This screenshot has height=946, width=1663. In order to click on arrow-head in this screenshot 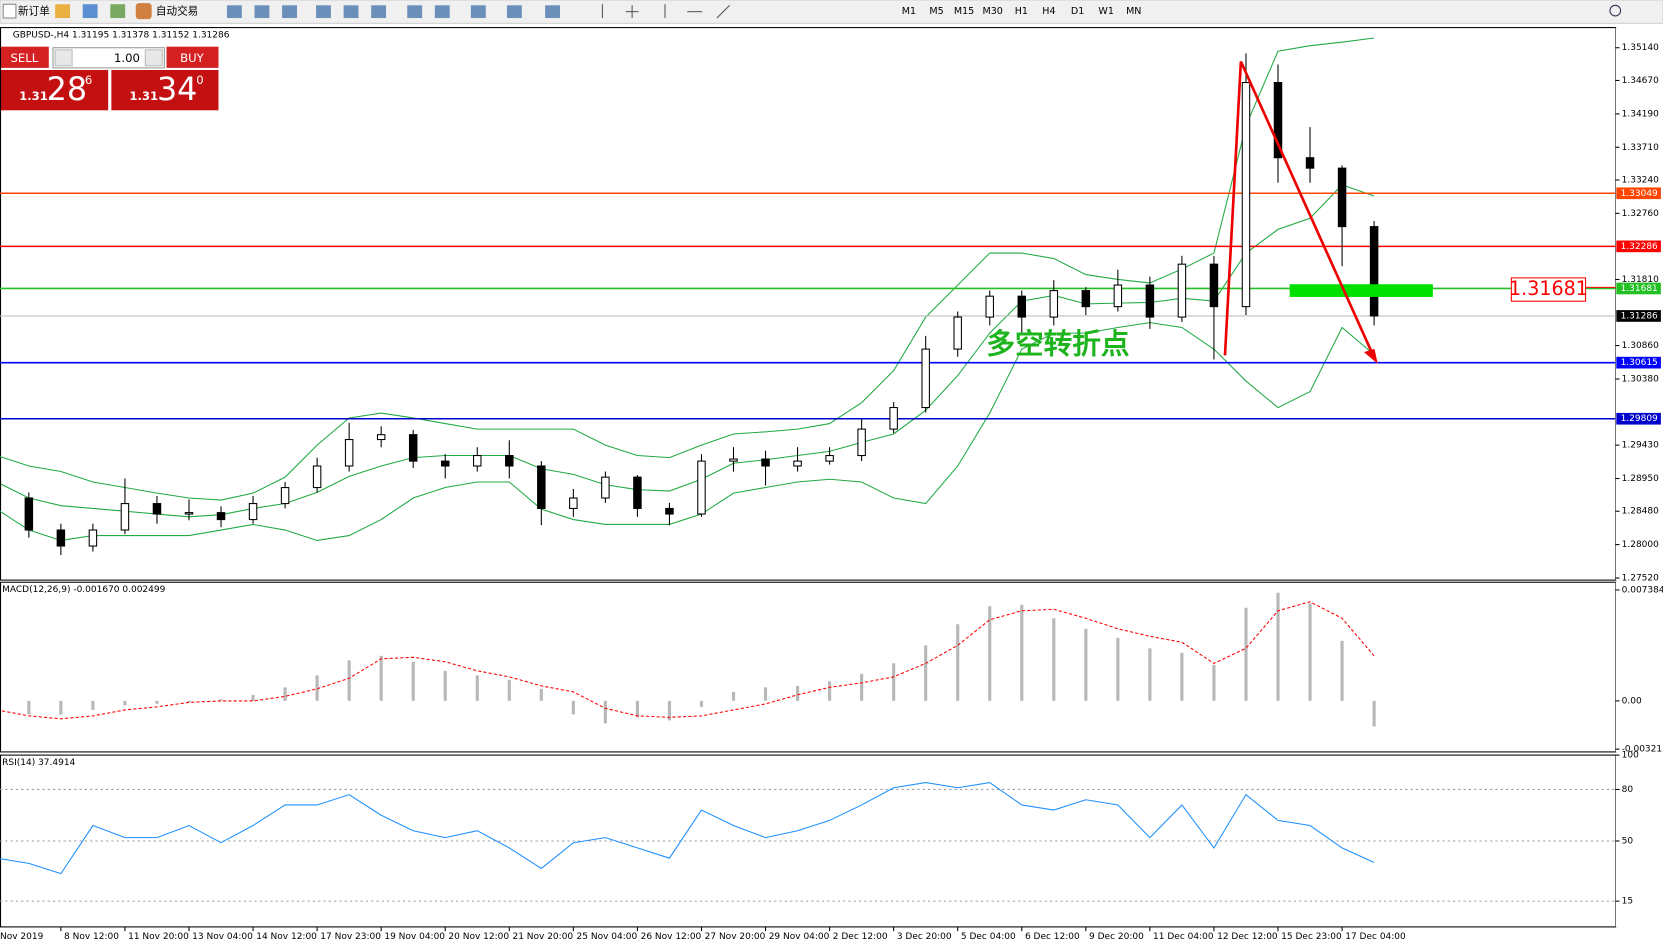, I will do `click(1370, 356)`.